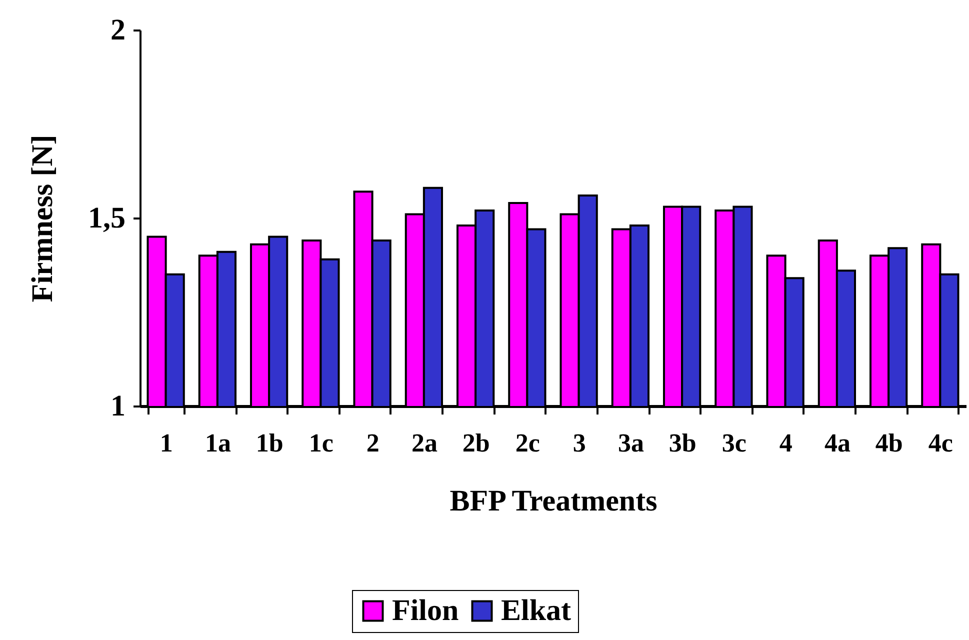 The image size is (969, 640). What do you see at coordinates (785, 443) in the screenshot?
I see `x-tick-label: 4` at bounding box center [785, 443].